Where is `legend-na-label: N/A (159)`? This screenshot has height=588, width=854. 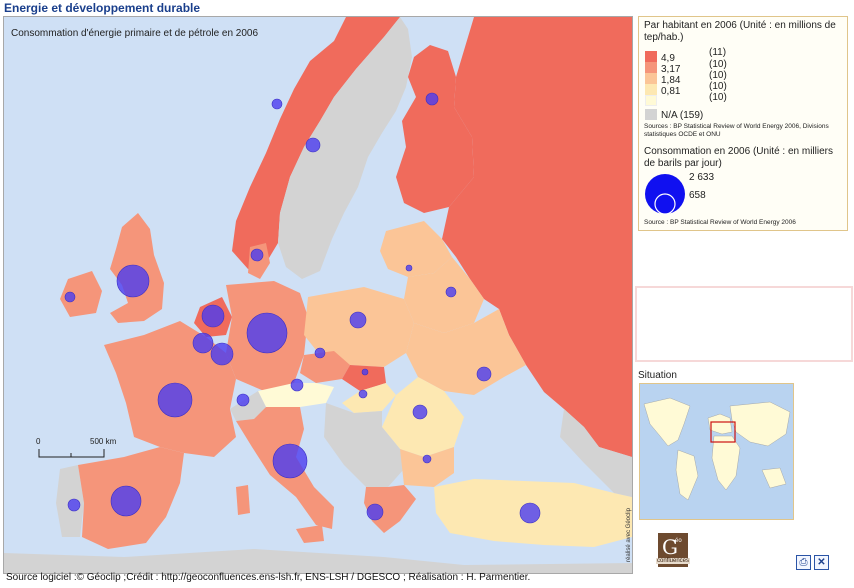 legend-na-label: N/A (159) is located at coordinates (682, 115).